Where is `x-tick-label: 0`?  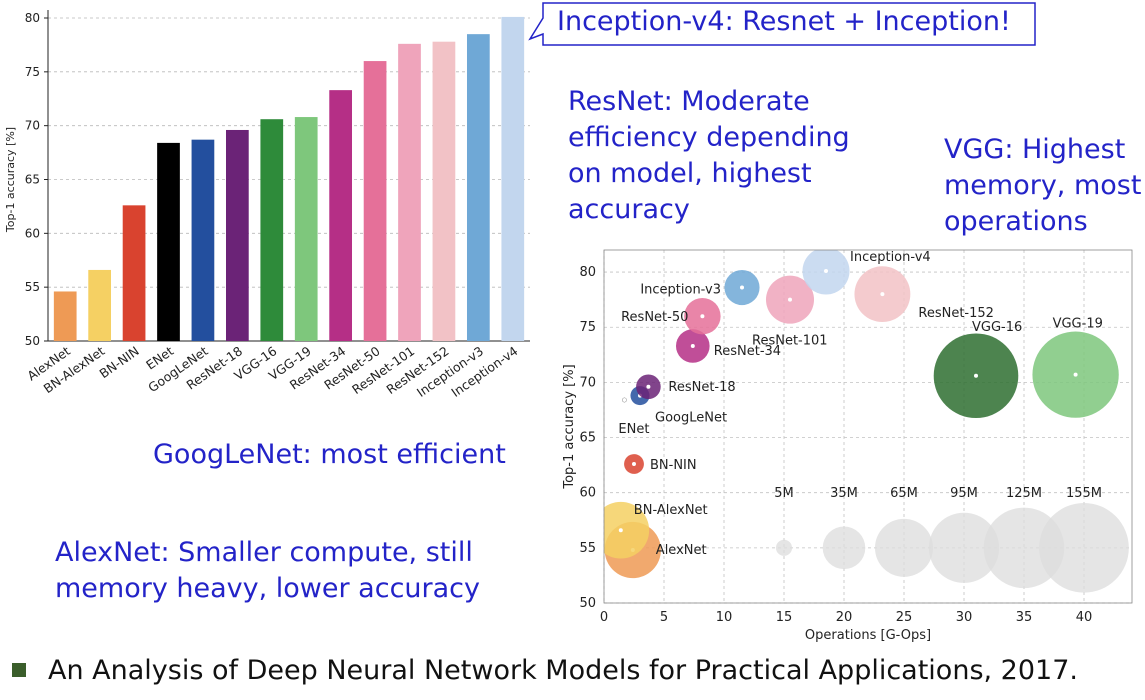 x-tick-label: 0 is located at coordinates (604, 617).